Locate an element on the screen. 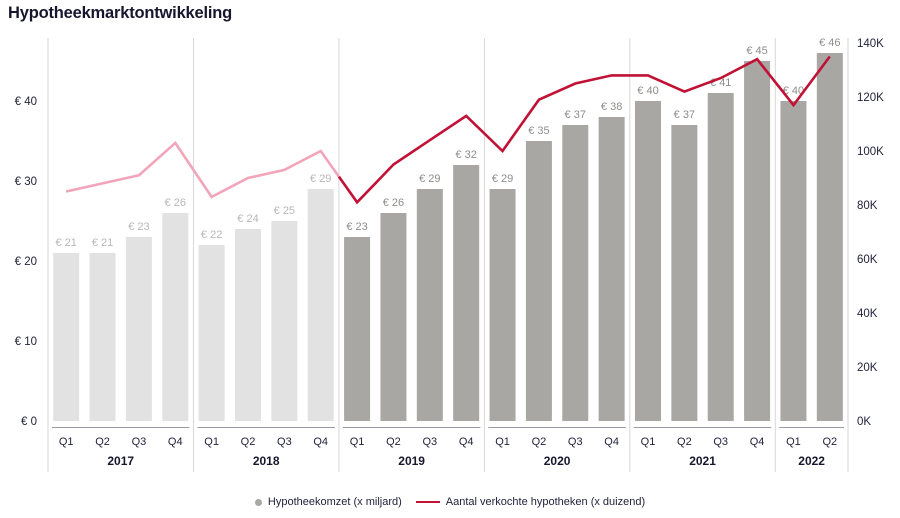  left-axis-tick-label: € 0 is located at coordinates (29, 422).